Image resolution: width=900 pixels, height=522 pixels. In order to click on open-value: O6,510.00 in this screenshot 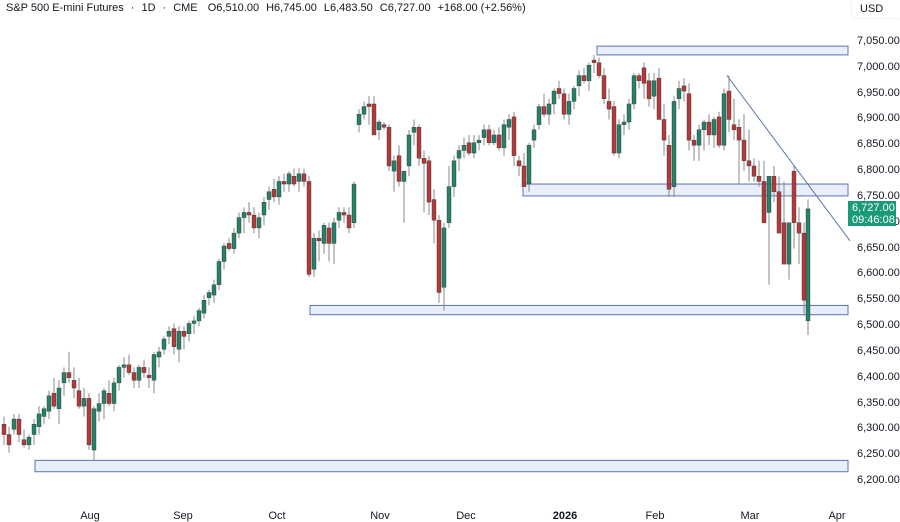, I will do `click(233, 8)`.